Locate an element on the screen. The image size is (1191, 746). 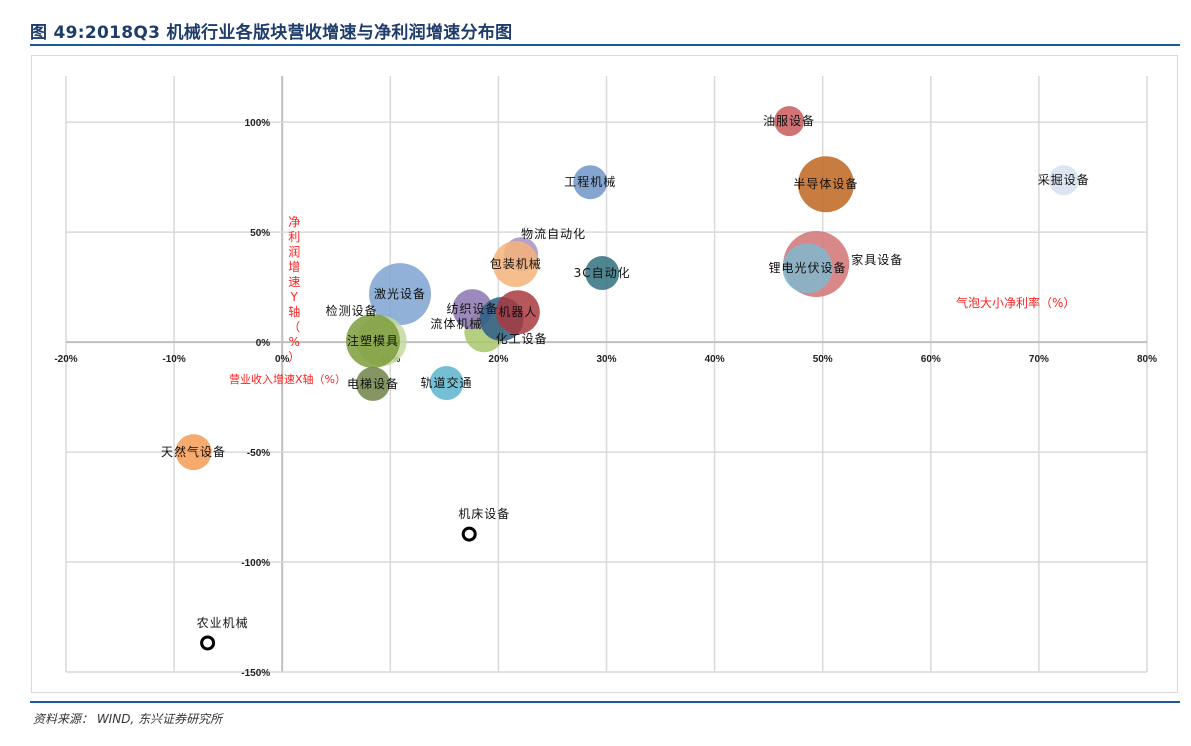
figure-title: 图 49:2018Q3 机械行业各版块营收增速与净利润增速分布图 is located at coordinates (271, 33).